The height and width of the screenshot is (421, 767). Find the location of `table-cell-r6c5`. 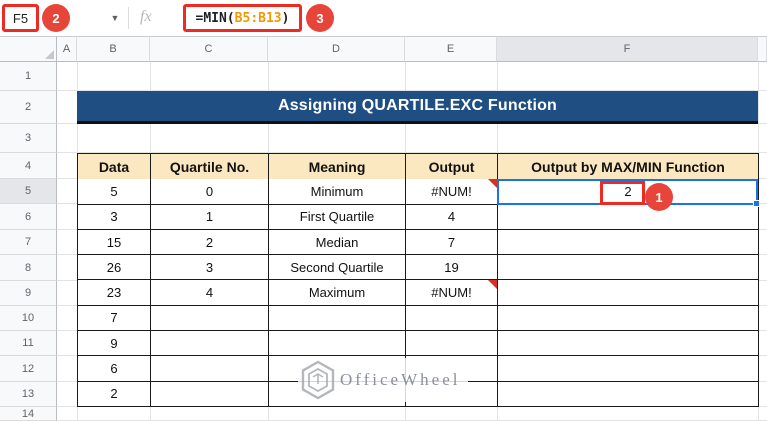

table-cell-r6c5 is located at coordinates (628, 217).